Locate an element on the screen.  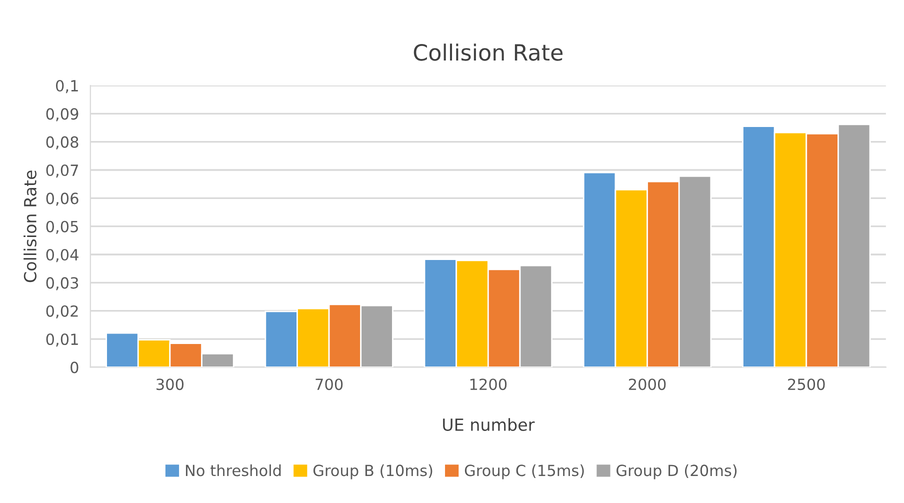
y-tick-label: 0,1 is located at coordinates (67, 87).